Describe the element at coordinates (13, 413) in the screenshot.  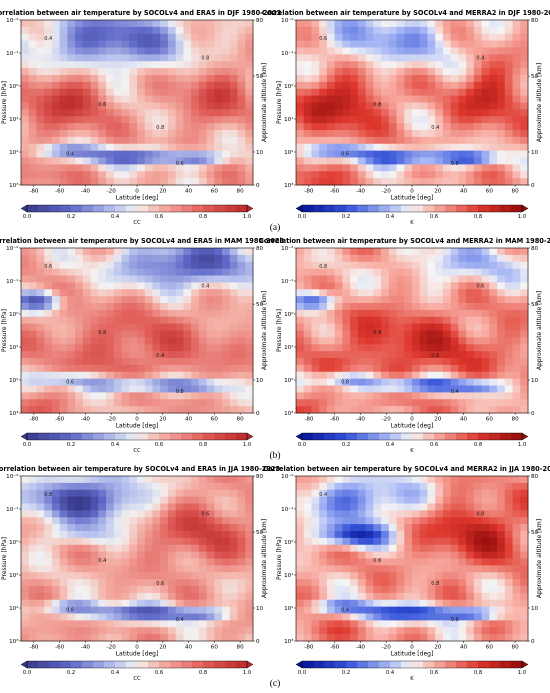
I see `y-tick-label: 10³` at that location.